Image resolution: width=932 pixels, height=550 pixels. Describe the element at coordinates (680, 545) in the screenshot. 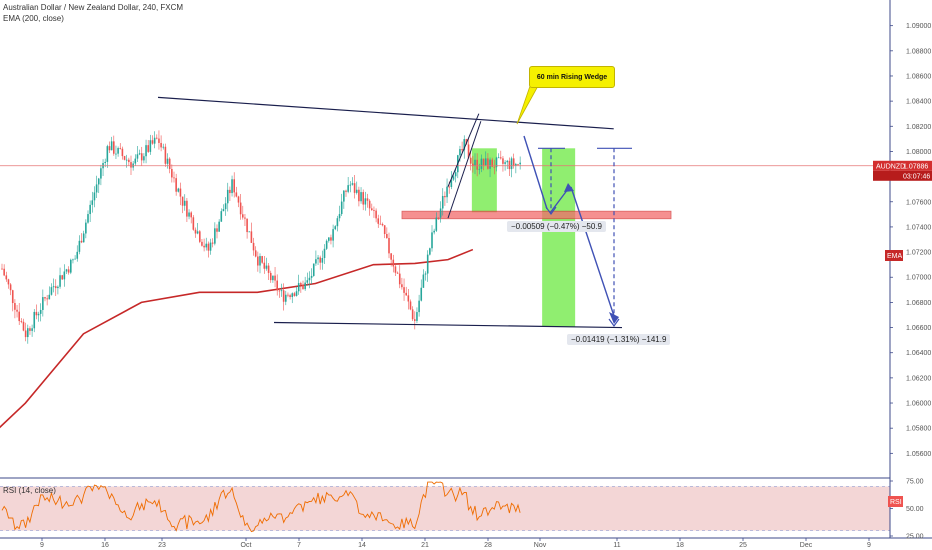

I see `time-tick-label: 18` at that location.